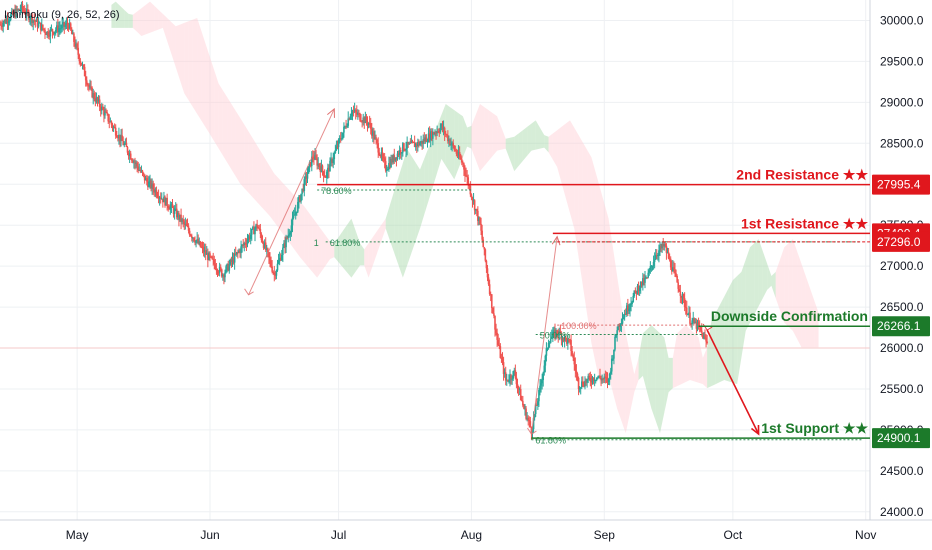 The width and height of the screenshot is (932, 550). Describe the element at coordinates (338, 535) in the screenshot. I see `time-tick-label: Jul` at that location.